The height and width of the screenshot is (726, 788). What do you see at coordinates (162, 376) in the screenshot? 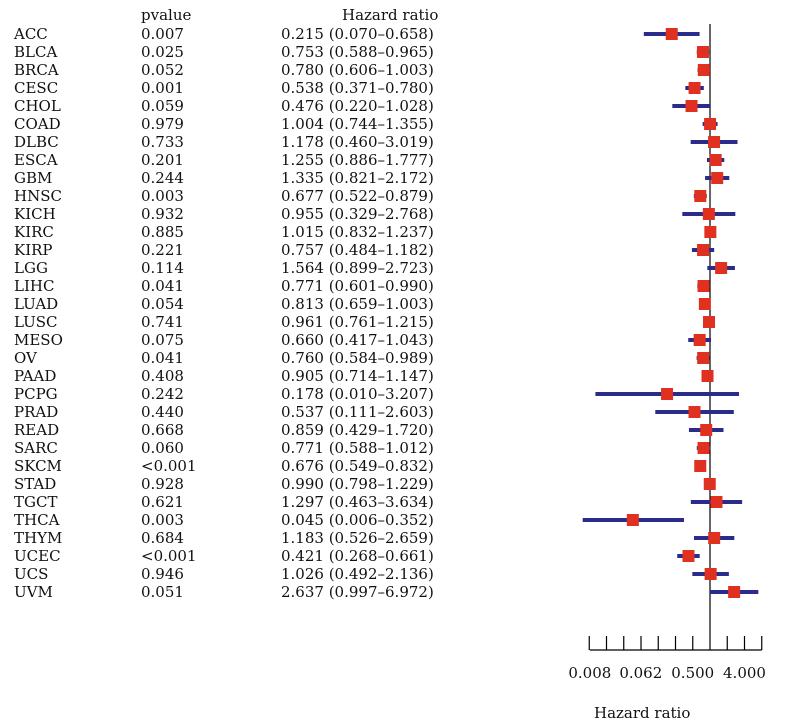
I see `pvalue-cell: 0.408` at bounding box center [162, 376].